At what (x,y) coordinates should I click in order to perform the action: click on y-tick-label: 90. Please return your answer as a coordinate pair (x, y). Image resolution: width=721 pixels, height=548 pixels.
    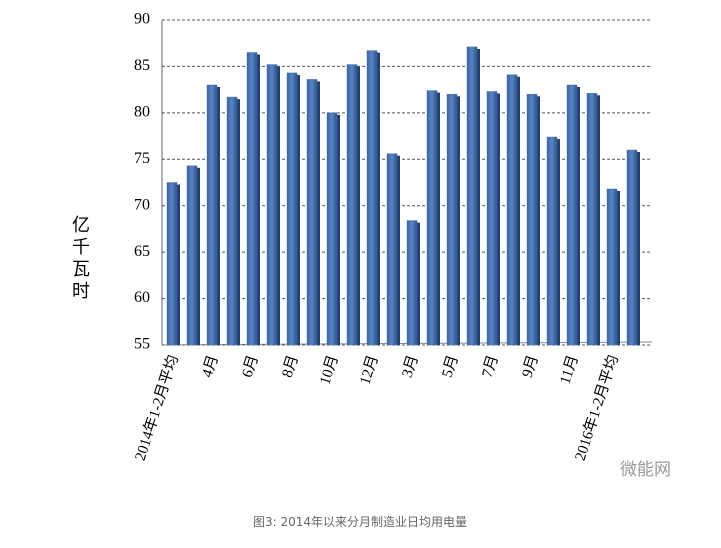
    Looking at the image, I should click on (142, 19).